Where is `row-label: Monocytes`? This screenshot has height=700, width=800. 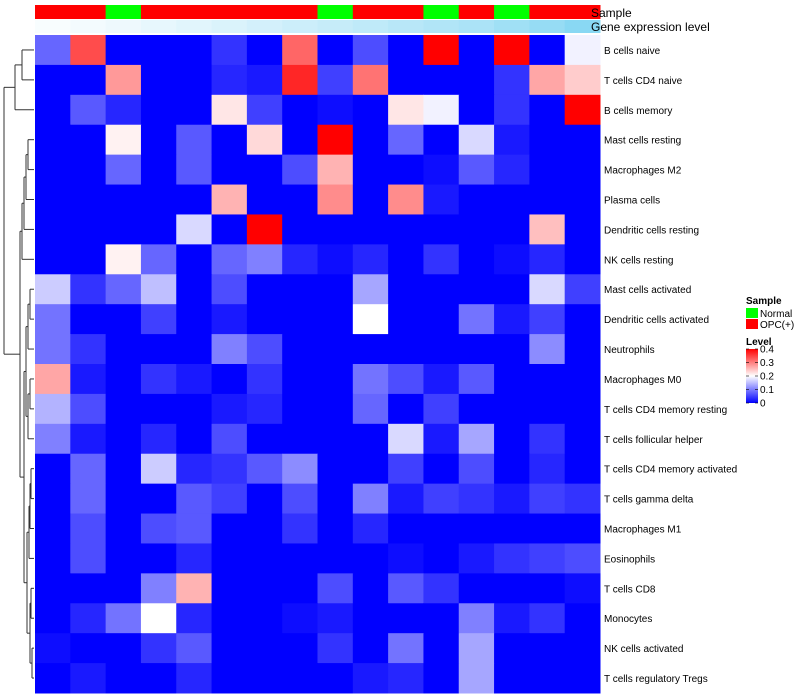 row-label: Monocytes is located at coordinates (628, 619).